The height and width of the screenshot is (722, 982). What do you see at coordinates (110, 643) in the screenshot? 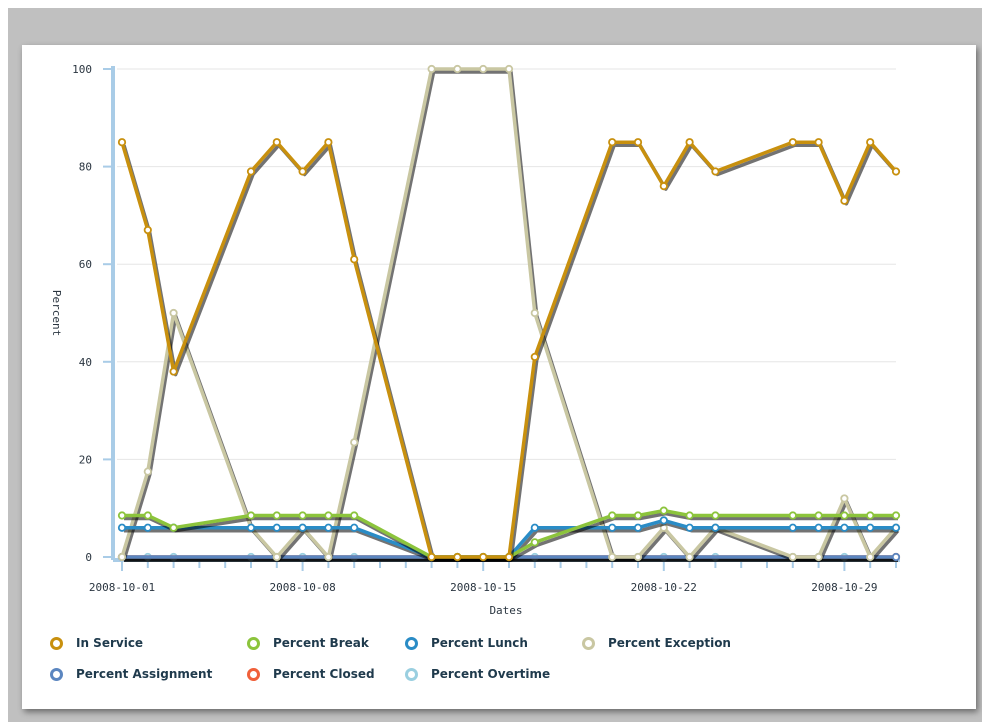
I see `legend-label: In Service` at bounding box center [110, 643].